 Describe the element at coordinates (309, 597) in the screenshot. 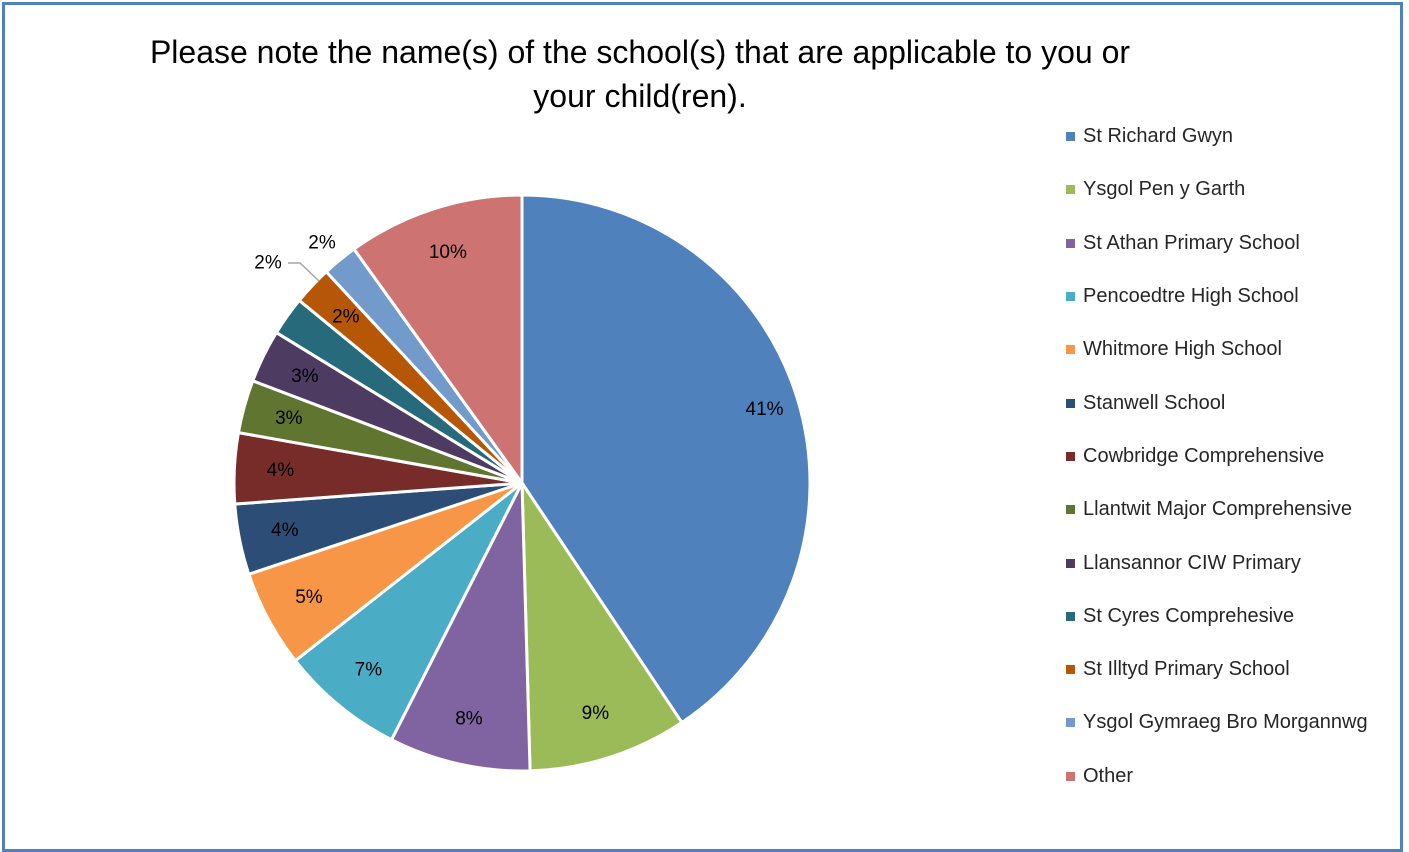

I see `data-label-whitmore-high-school: 5%` at that location.